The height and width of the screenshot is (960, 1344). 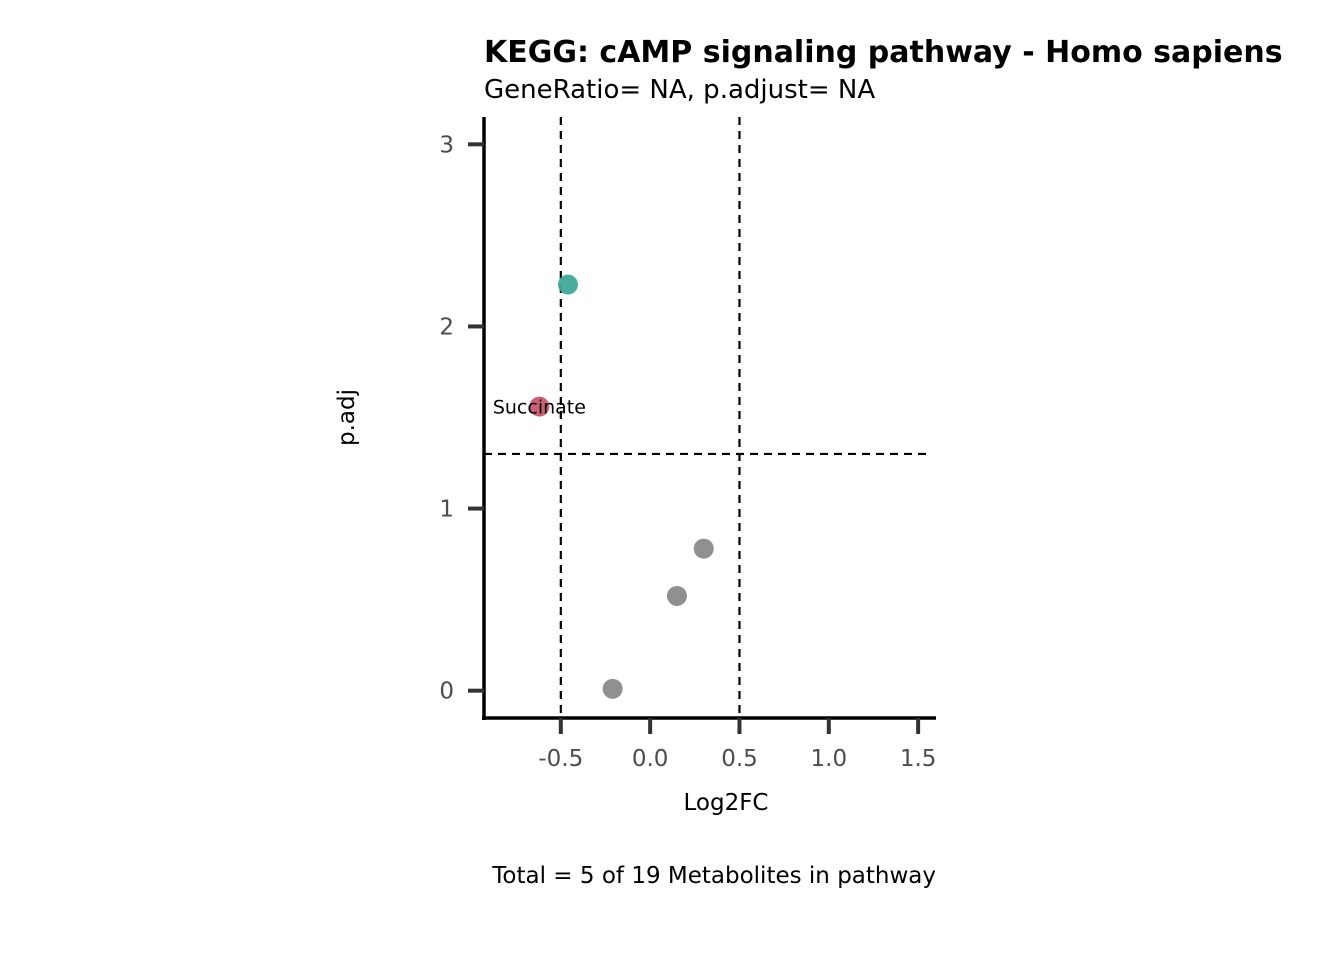 What do you see at coordinates (446, 145) in the screenshot?
I see `y-tick-label: 3` at bounding box center [446, 145].